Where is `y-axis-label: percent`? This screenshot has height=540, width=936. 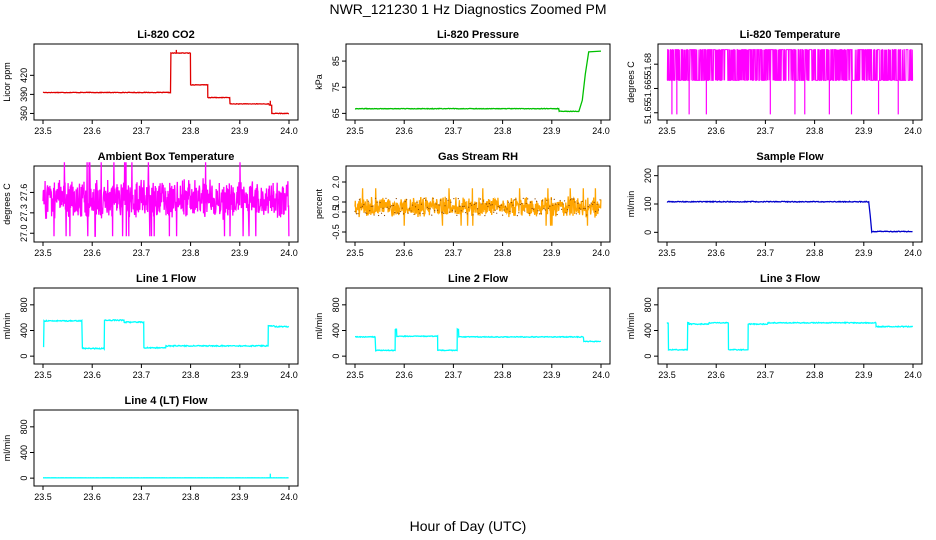 y-axis-label: percent is located at coordinates (319, 203).